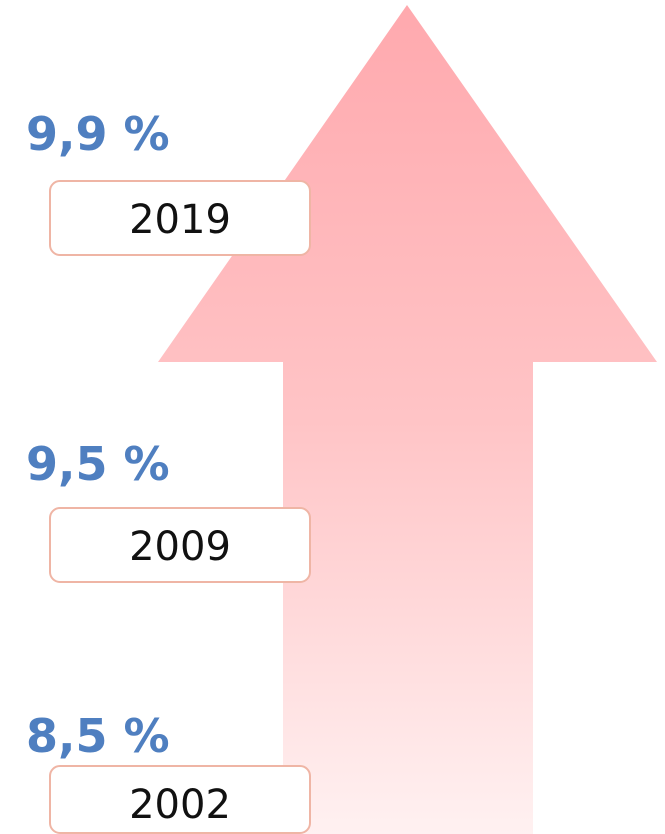  What do you see at coordinates (98, 464) in the screenshot?
I see `value-label: 9,5 %` at bounding box center [98, 464].